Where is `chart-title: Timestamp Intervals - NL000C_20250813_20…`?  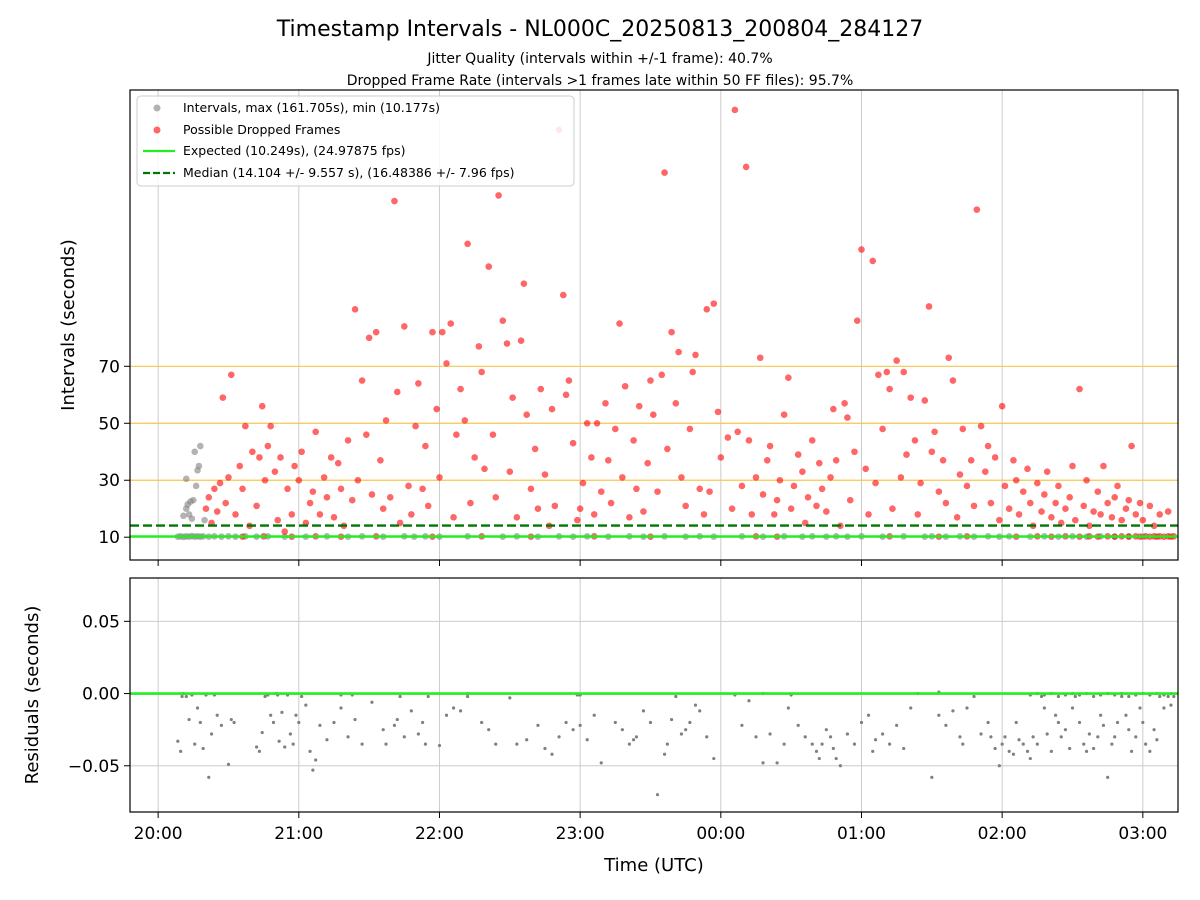 chart-title: Timestamp Intervals - NL000C_20250813_20… is located at coordinates (599, 29).